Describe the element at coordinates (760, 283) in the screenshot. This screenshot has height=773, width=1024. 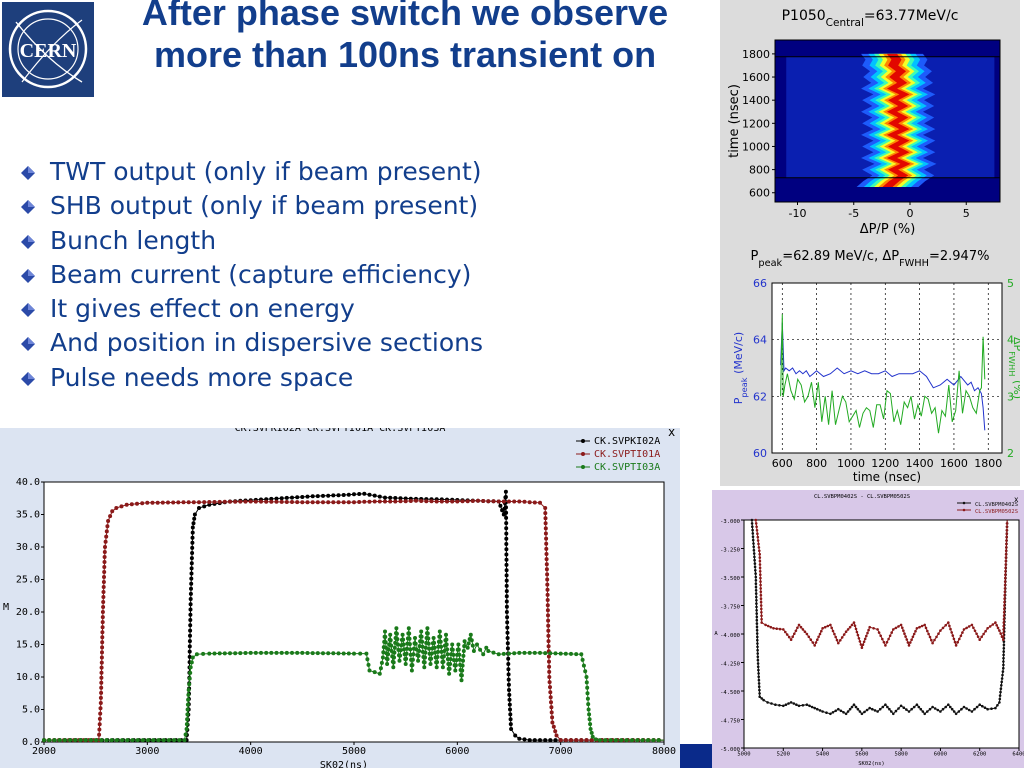
I see `peak-y-tick-label: 66` at that location.